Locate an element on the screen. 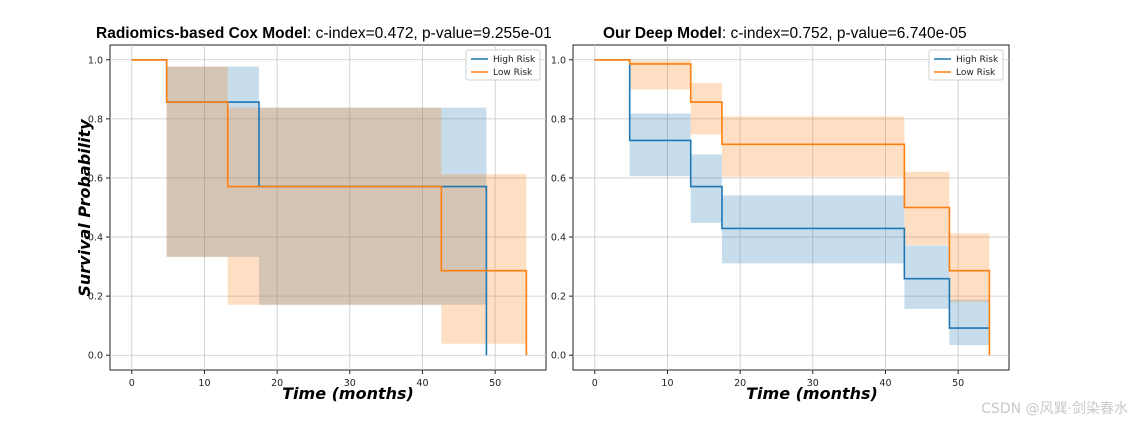  watermark-text: CSDN @风巽·剑染春水 is located at coordinates (1054, 409).